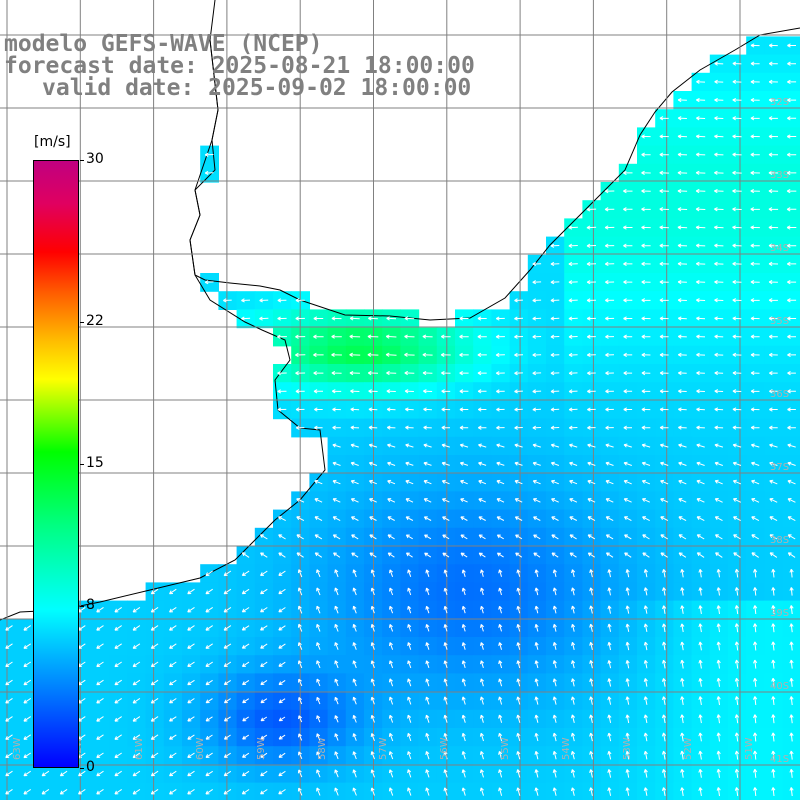 The image size is (800, 800). What do you see at coordinates (779, 394) in the screenshot?
I see `latitude-label: 36S` at bounding box center [779, 394].